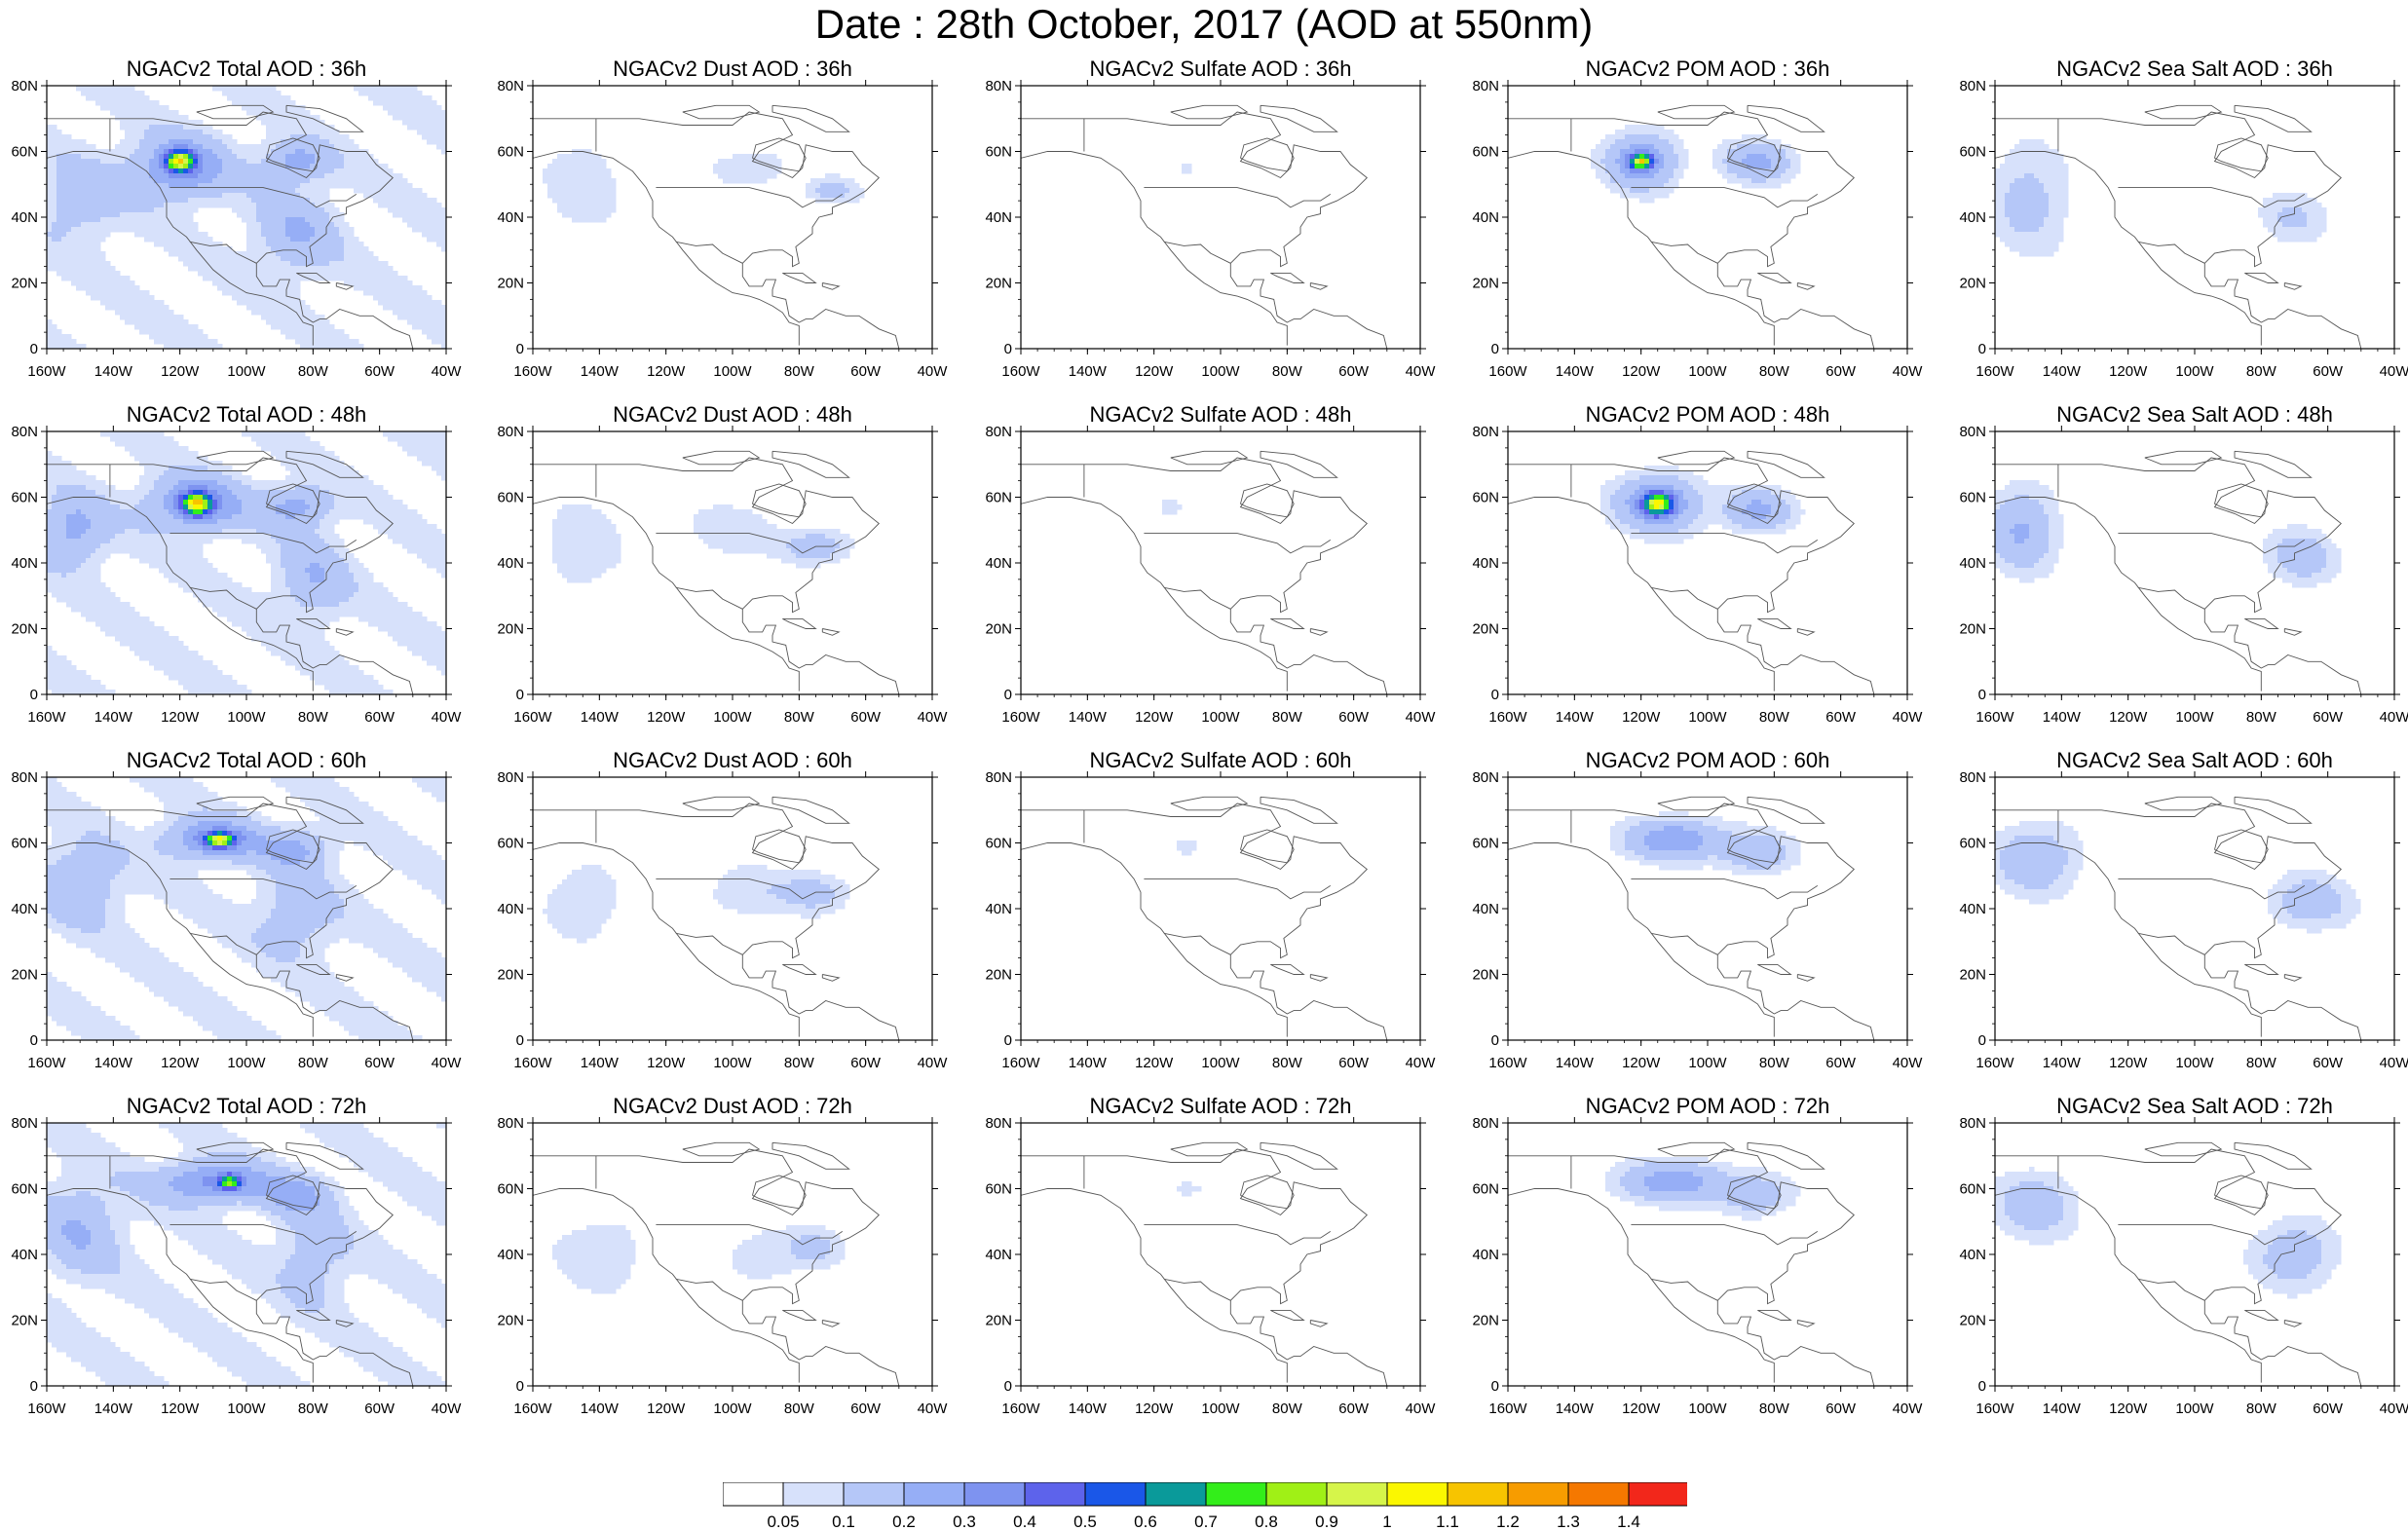  I want to click on coastline, so click(293, 154).